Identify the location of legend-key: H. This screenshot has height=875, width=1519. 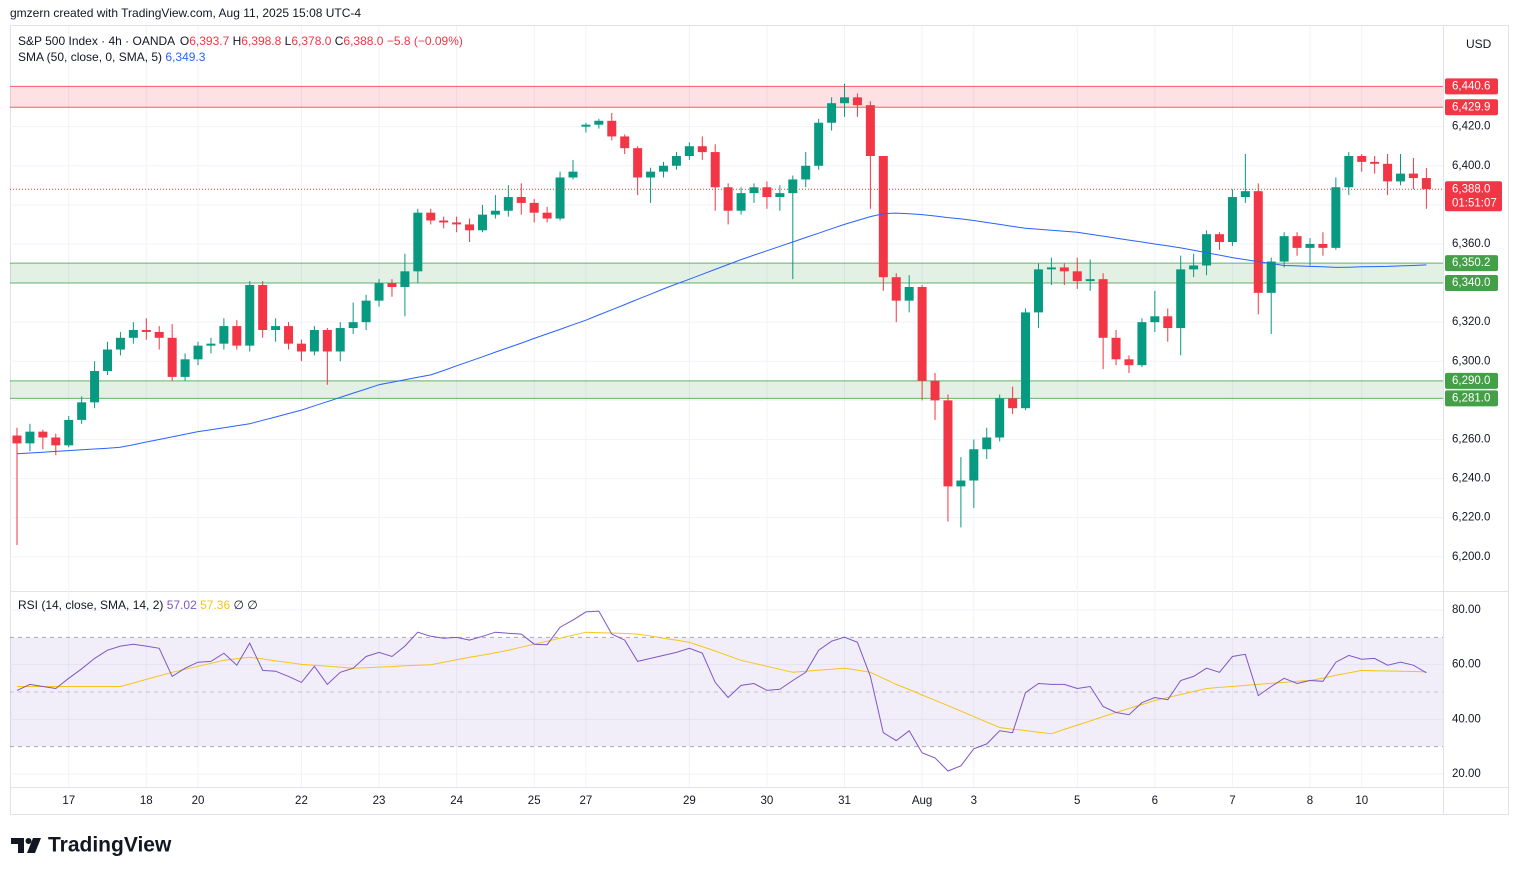
(237, 41).